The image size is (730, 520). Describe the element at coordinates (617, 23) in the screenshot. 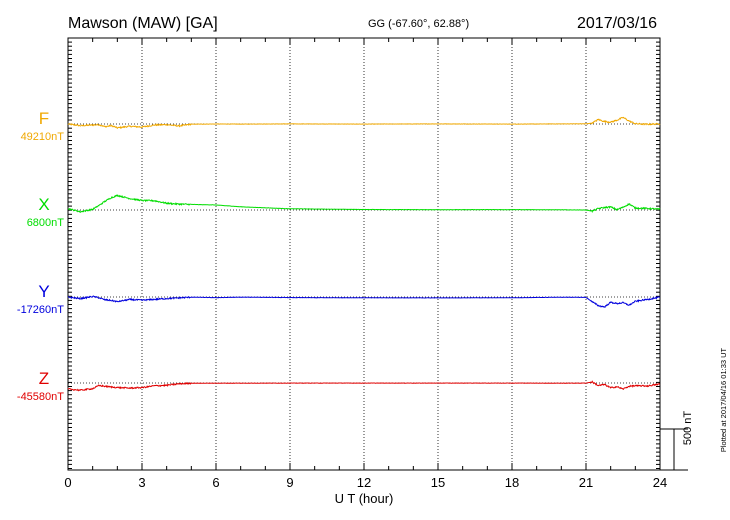

I see `plot-date: 2017/03/16` at that location.